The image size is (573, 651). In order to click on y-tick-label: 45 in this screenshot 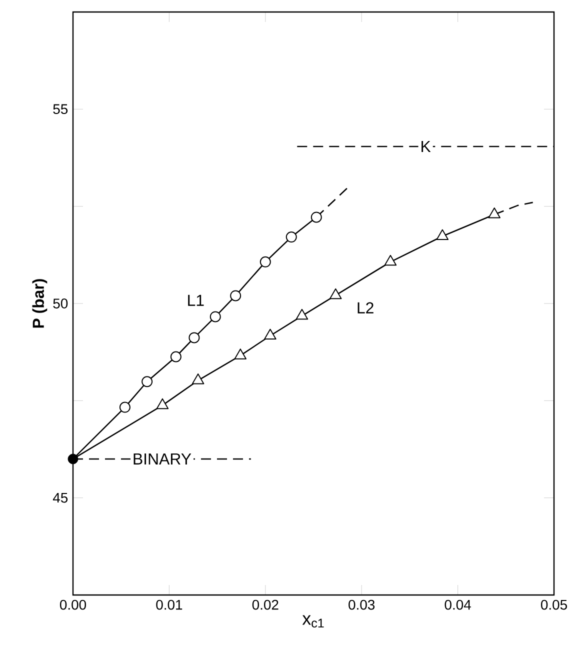, I will do `click(60, 497)`.